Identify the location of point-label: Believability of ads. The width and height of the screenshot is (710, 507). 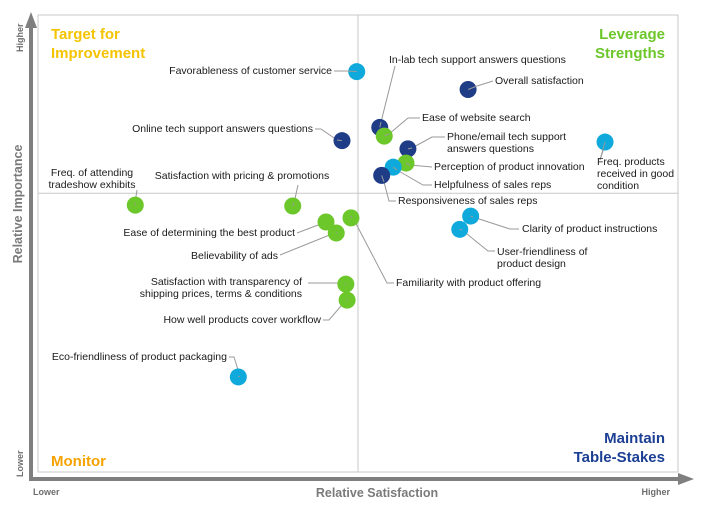
(234, 256).